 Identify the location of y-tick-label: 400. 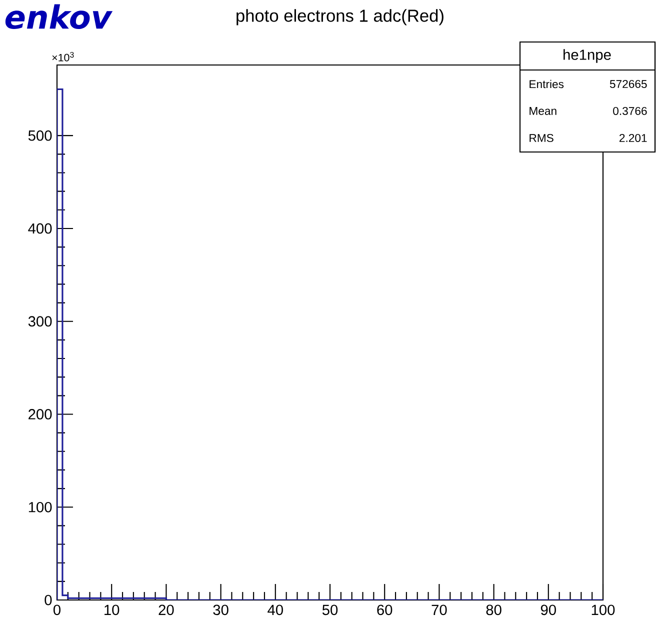
(40, 228).